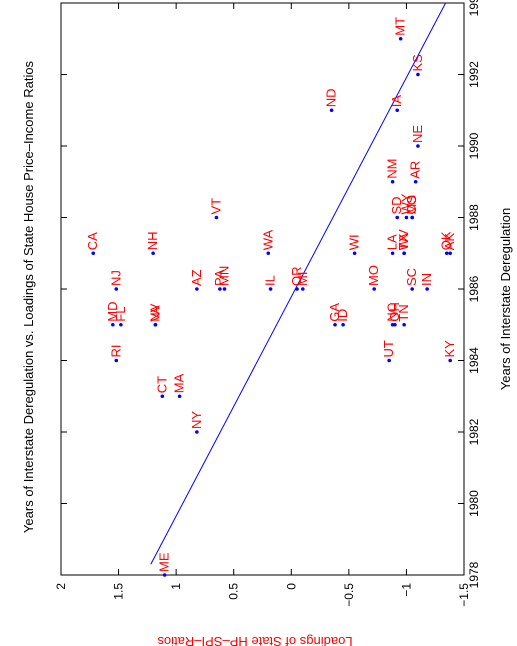 This screenshot has width=517, height=646. Describe the element at coordinates (400, 26) in the screenshot. I see `point-label: MT` at that location.